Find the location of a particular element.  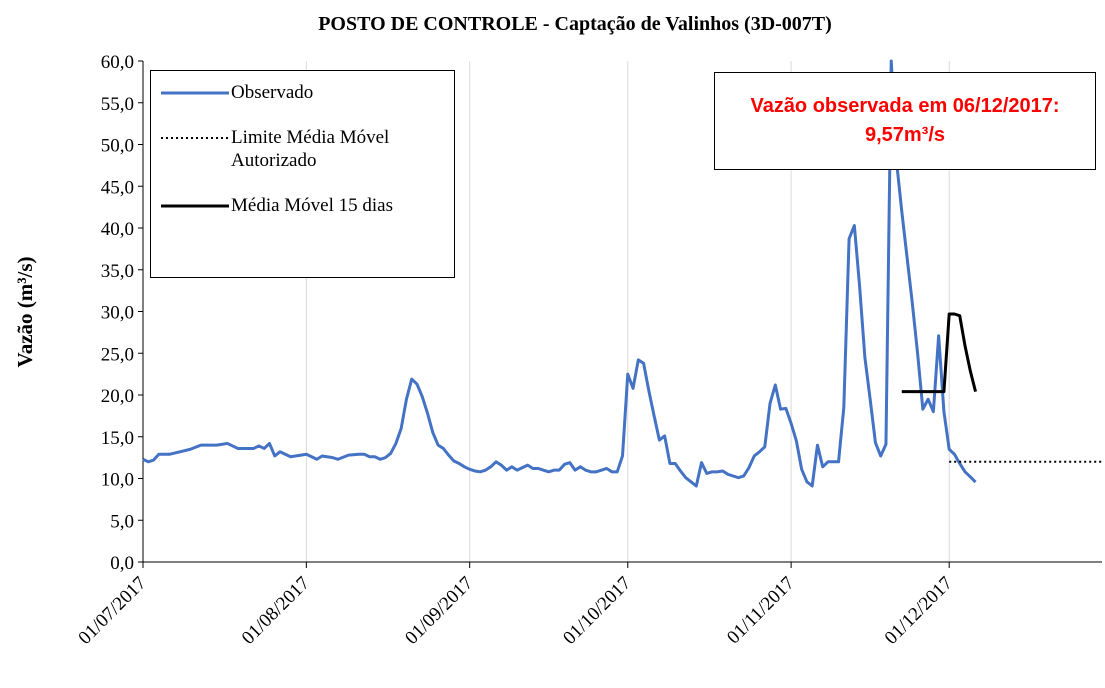

x-tick-label: 01/11/2017 is located at coordinates (761, 611).